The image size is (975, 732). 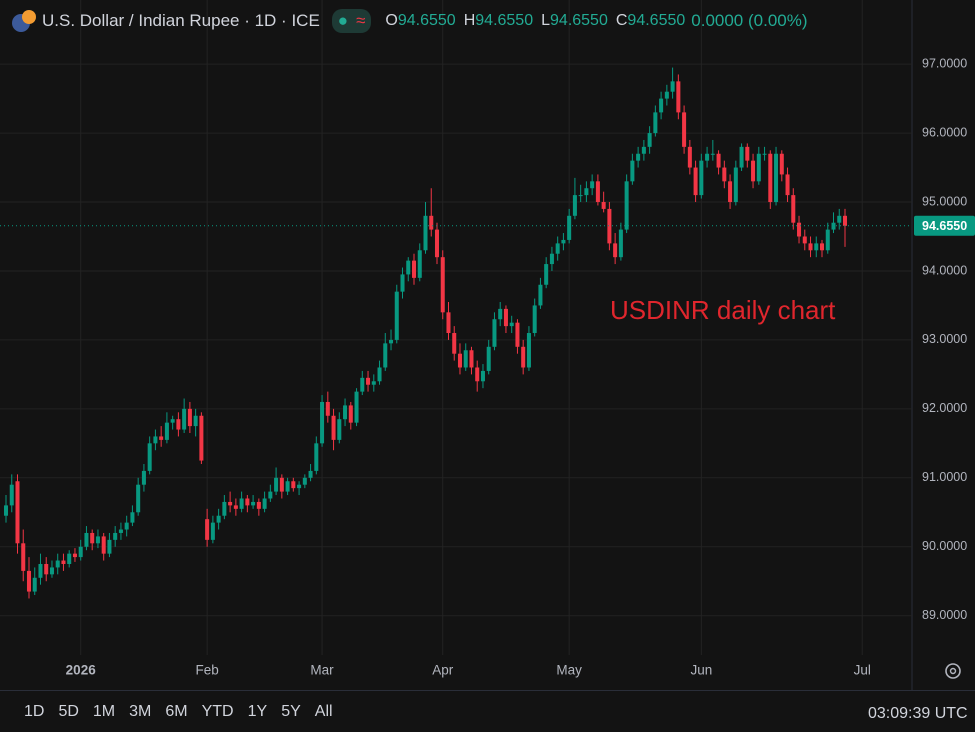 I want to click on stat: H94.6550, so click(x=498, y=21).